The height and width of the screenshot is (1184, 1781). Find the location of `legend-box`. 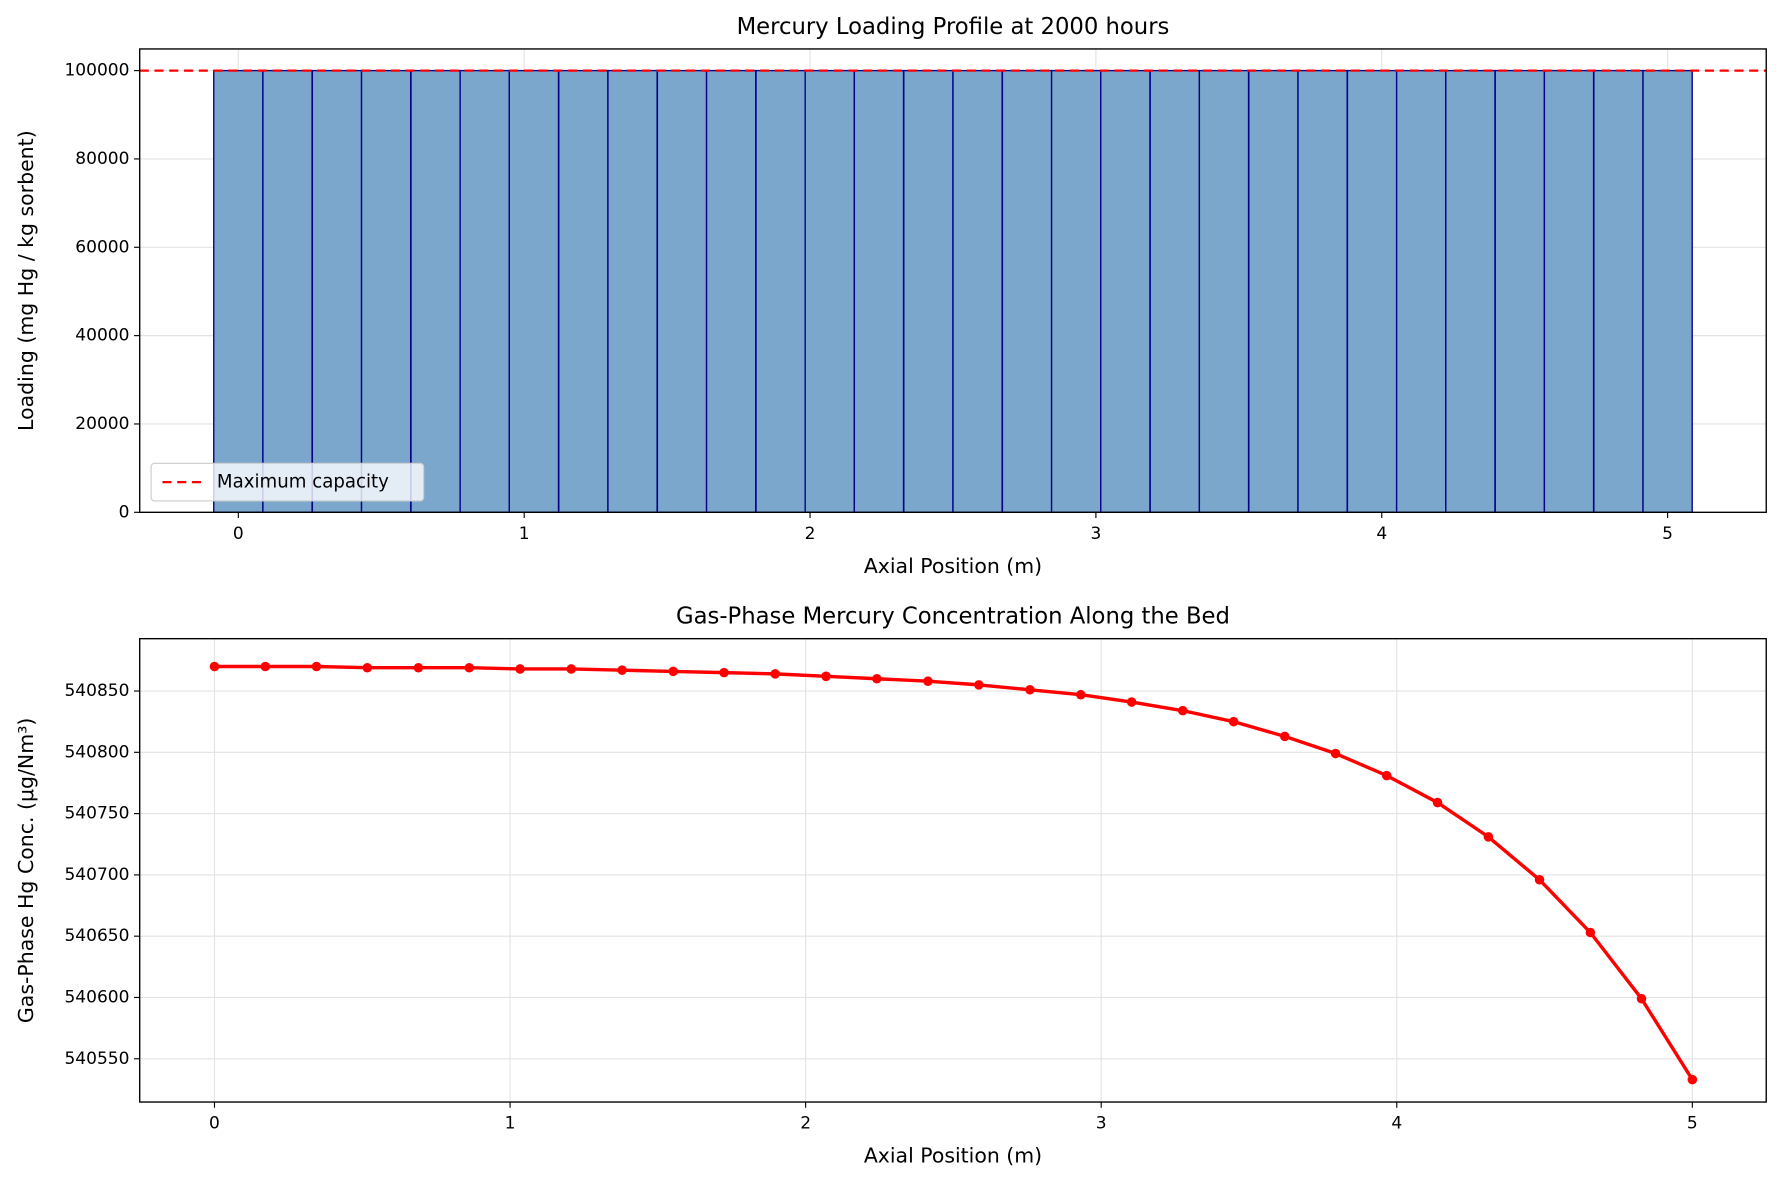

legend-box is located at coordinates (287, 482).